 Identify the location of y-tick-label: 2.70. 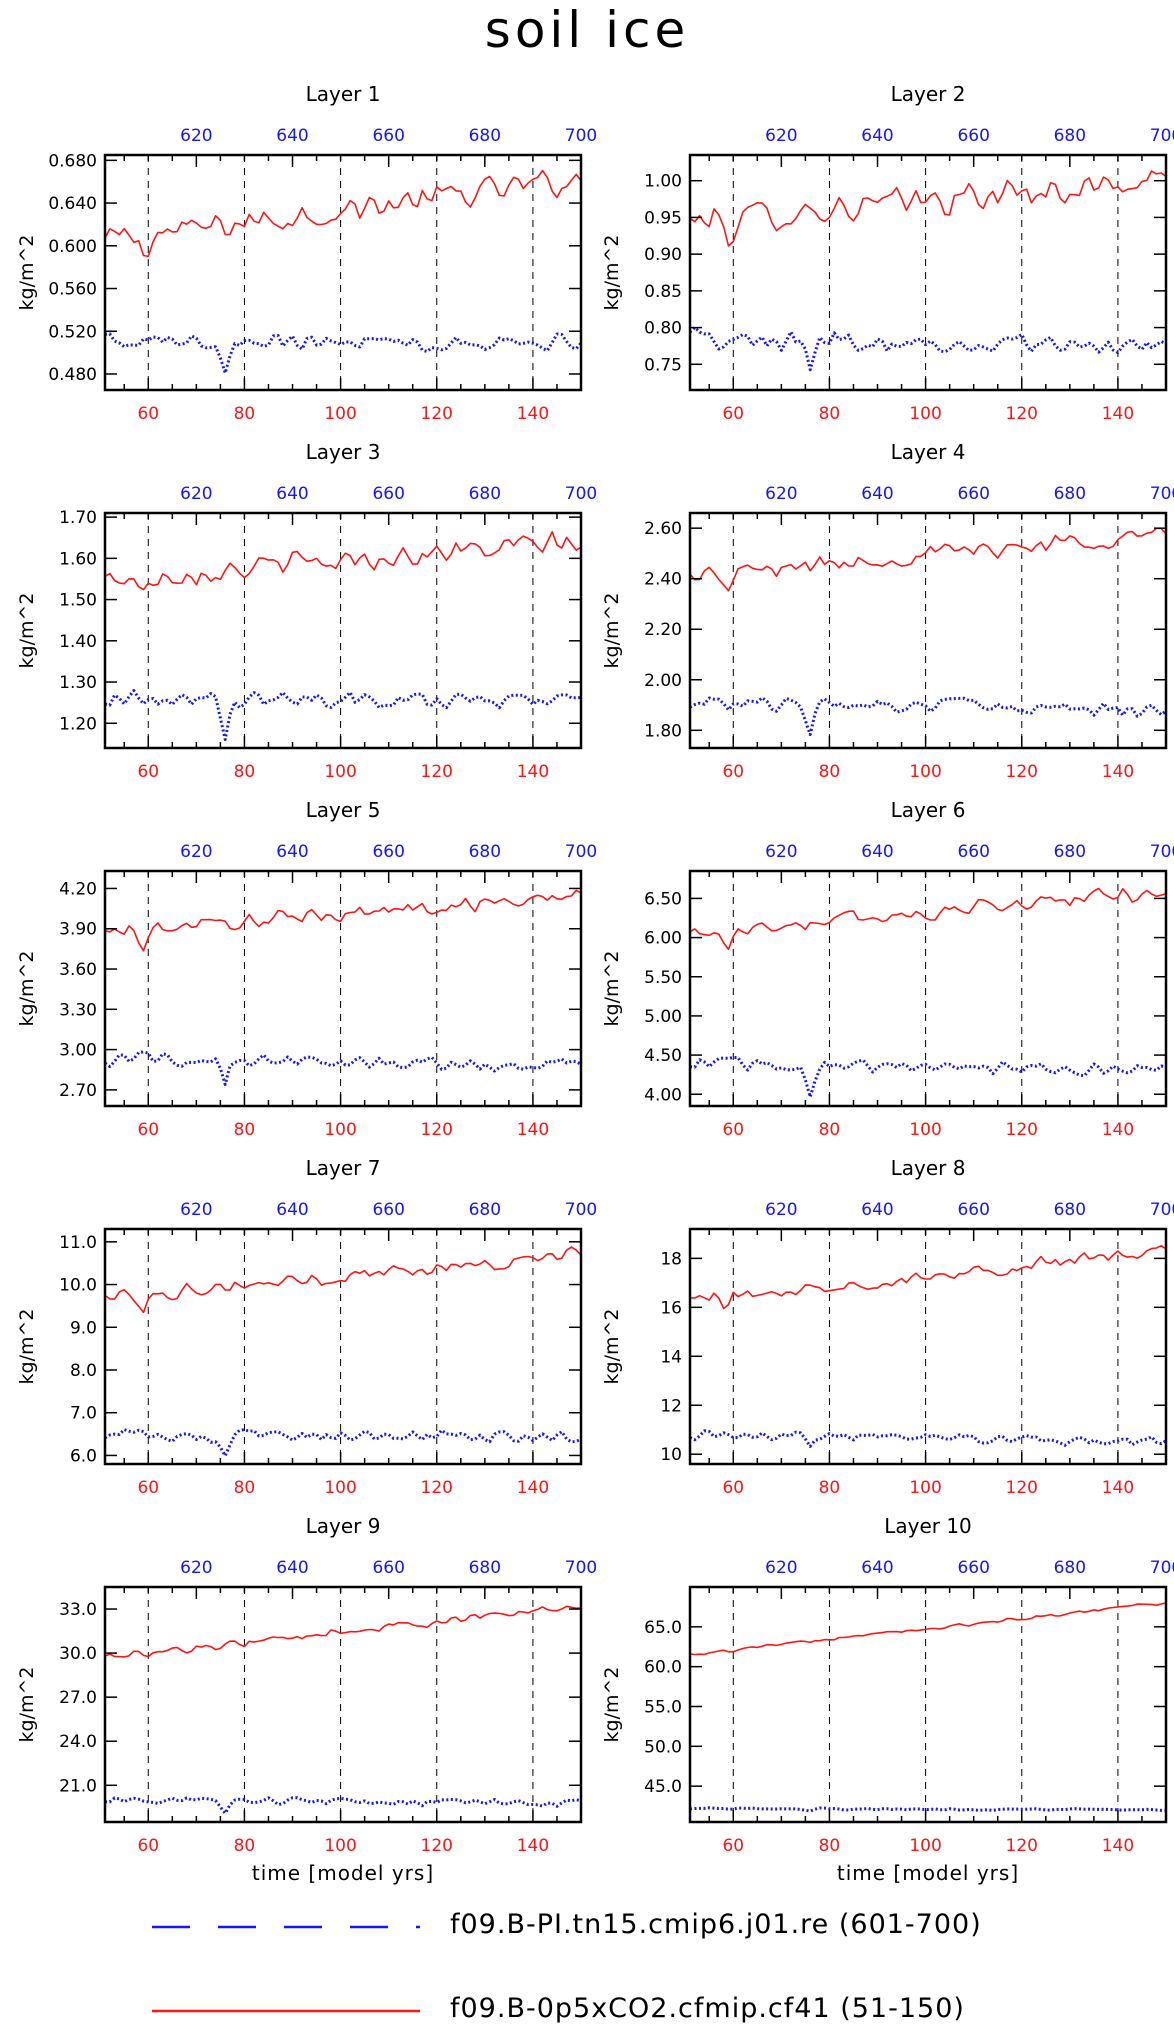
(78, 1091).